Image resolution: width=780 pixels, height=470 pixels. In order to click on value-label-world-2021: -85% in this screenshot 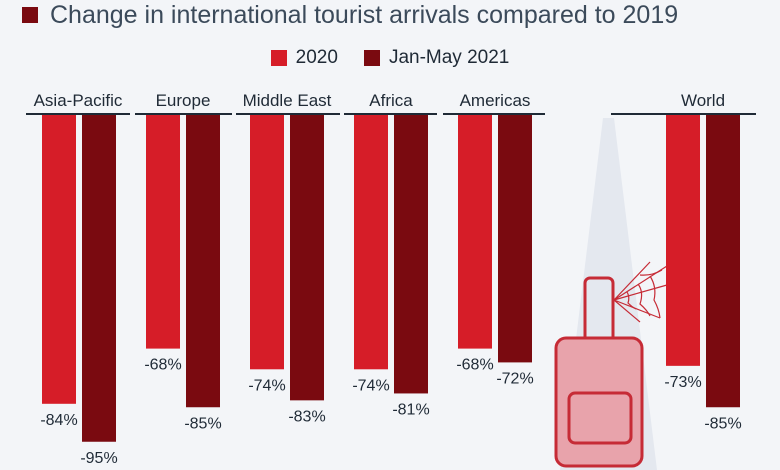, I will do `click(722, 423)`.